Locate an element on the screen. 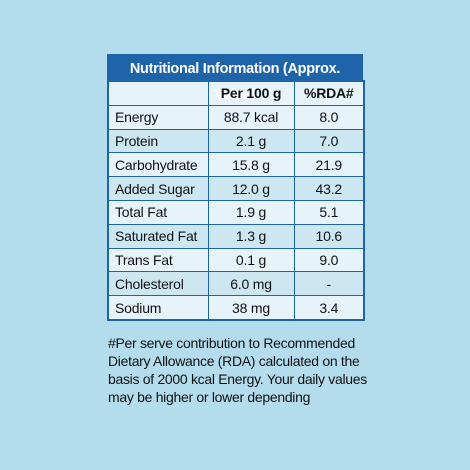 This screenshot has height=470, width=470. per-100g-value: 2.1 g is located at coordinates (251, 141).